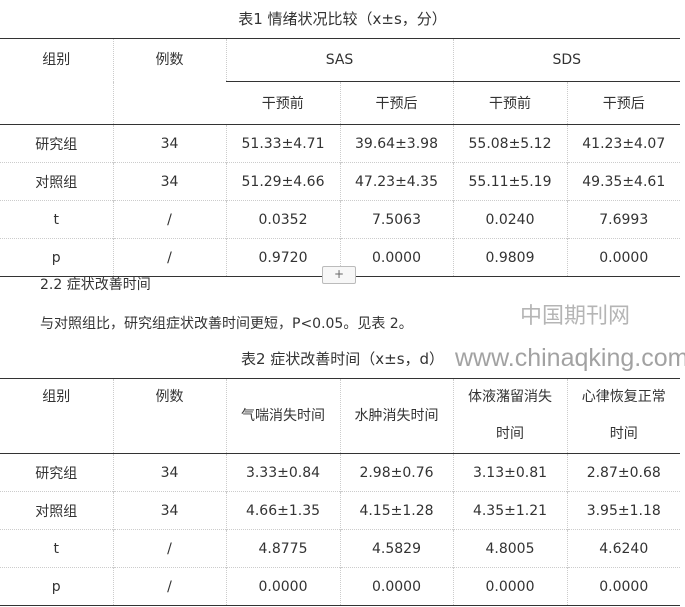  What do you see at coordinates (342, 359) in the screenshot?
I see `table2-caption: 表2 症状改善时间（x±s，d）` at bounding box center [342, 359].